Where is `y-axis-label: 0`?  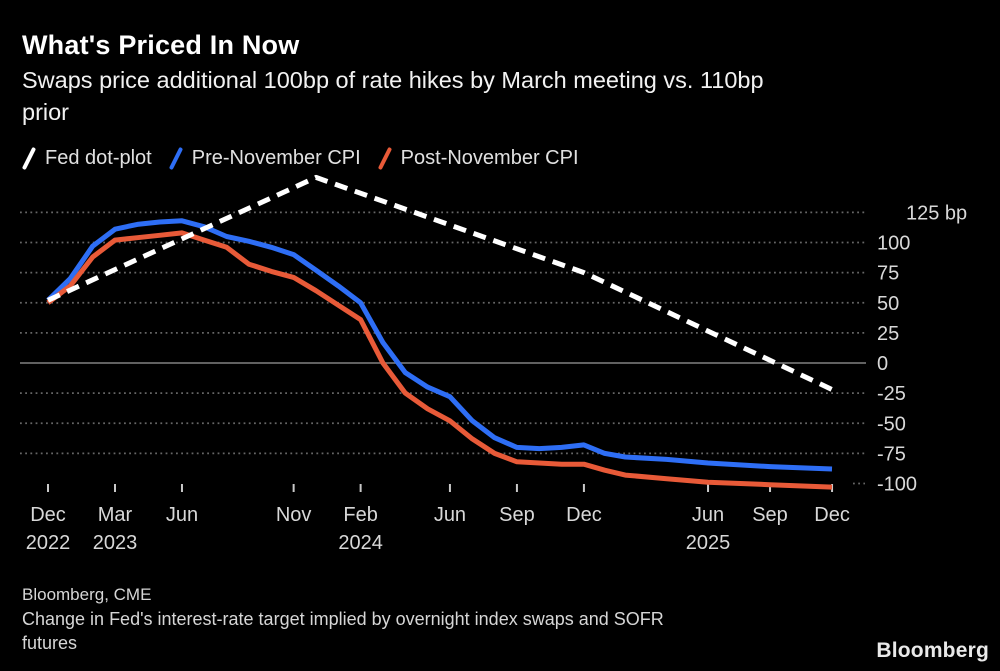
y-axis-label: 0 is located at coordinates (882, 364).